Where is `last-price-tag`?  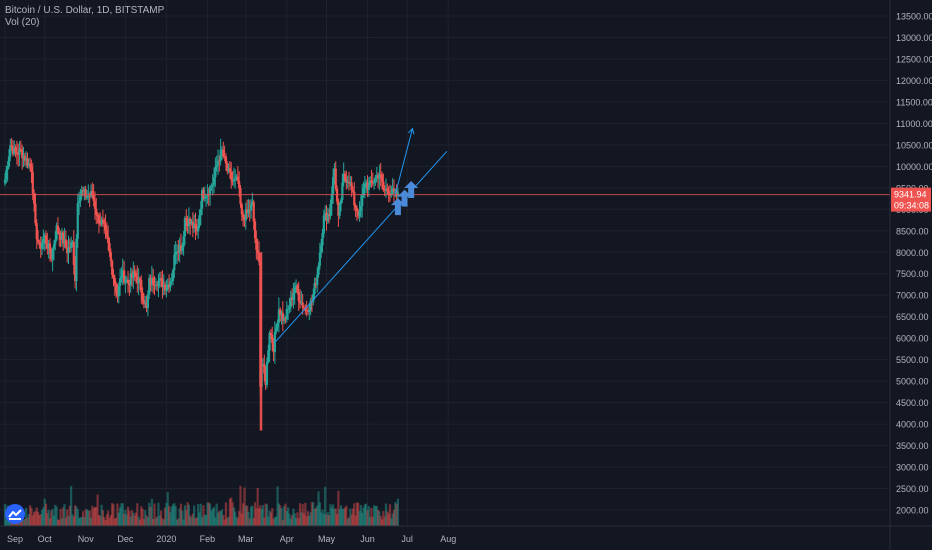 last-price-tag is located at coordinates (911, 199).